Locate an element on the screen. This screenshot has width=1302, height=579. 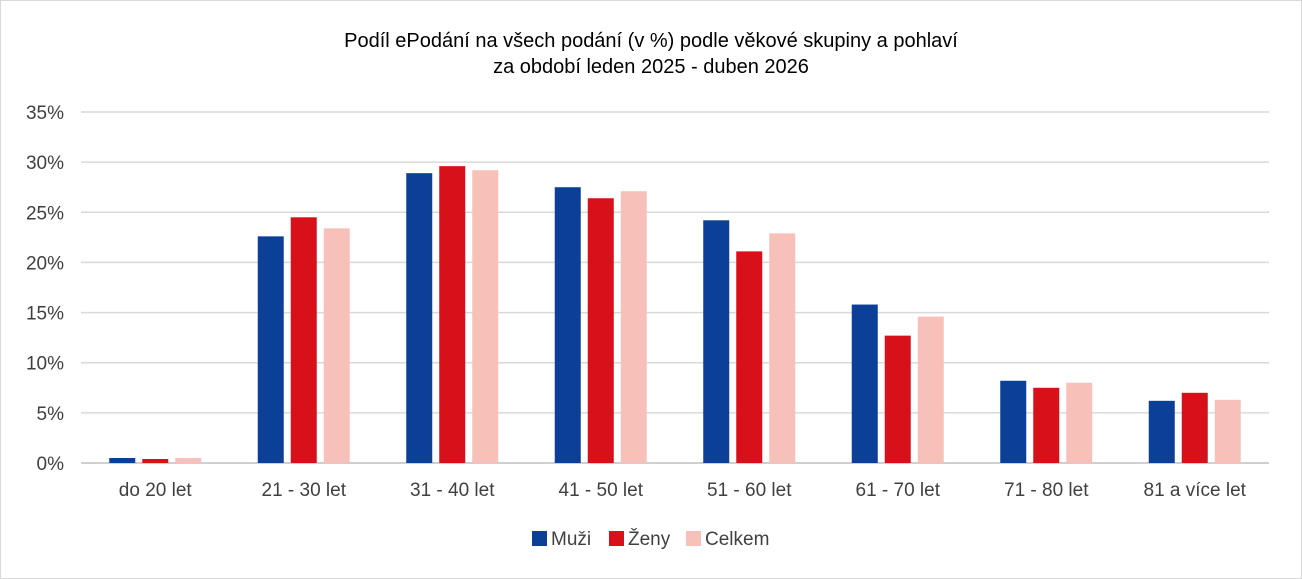
x-tick-label: 21 - 30 let is located at coordinates (304, 490).